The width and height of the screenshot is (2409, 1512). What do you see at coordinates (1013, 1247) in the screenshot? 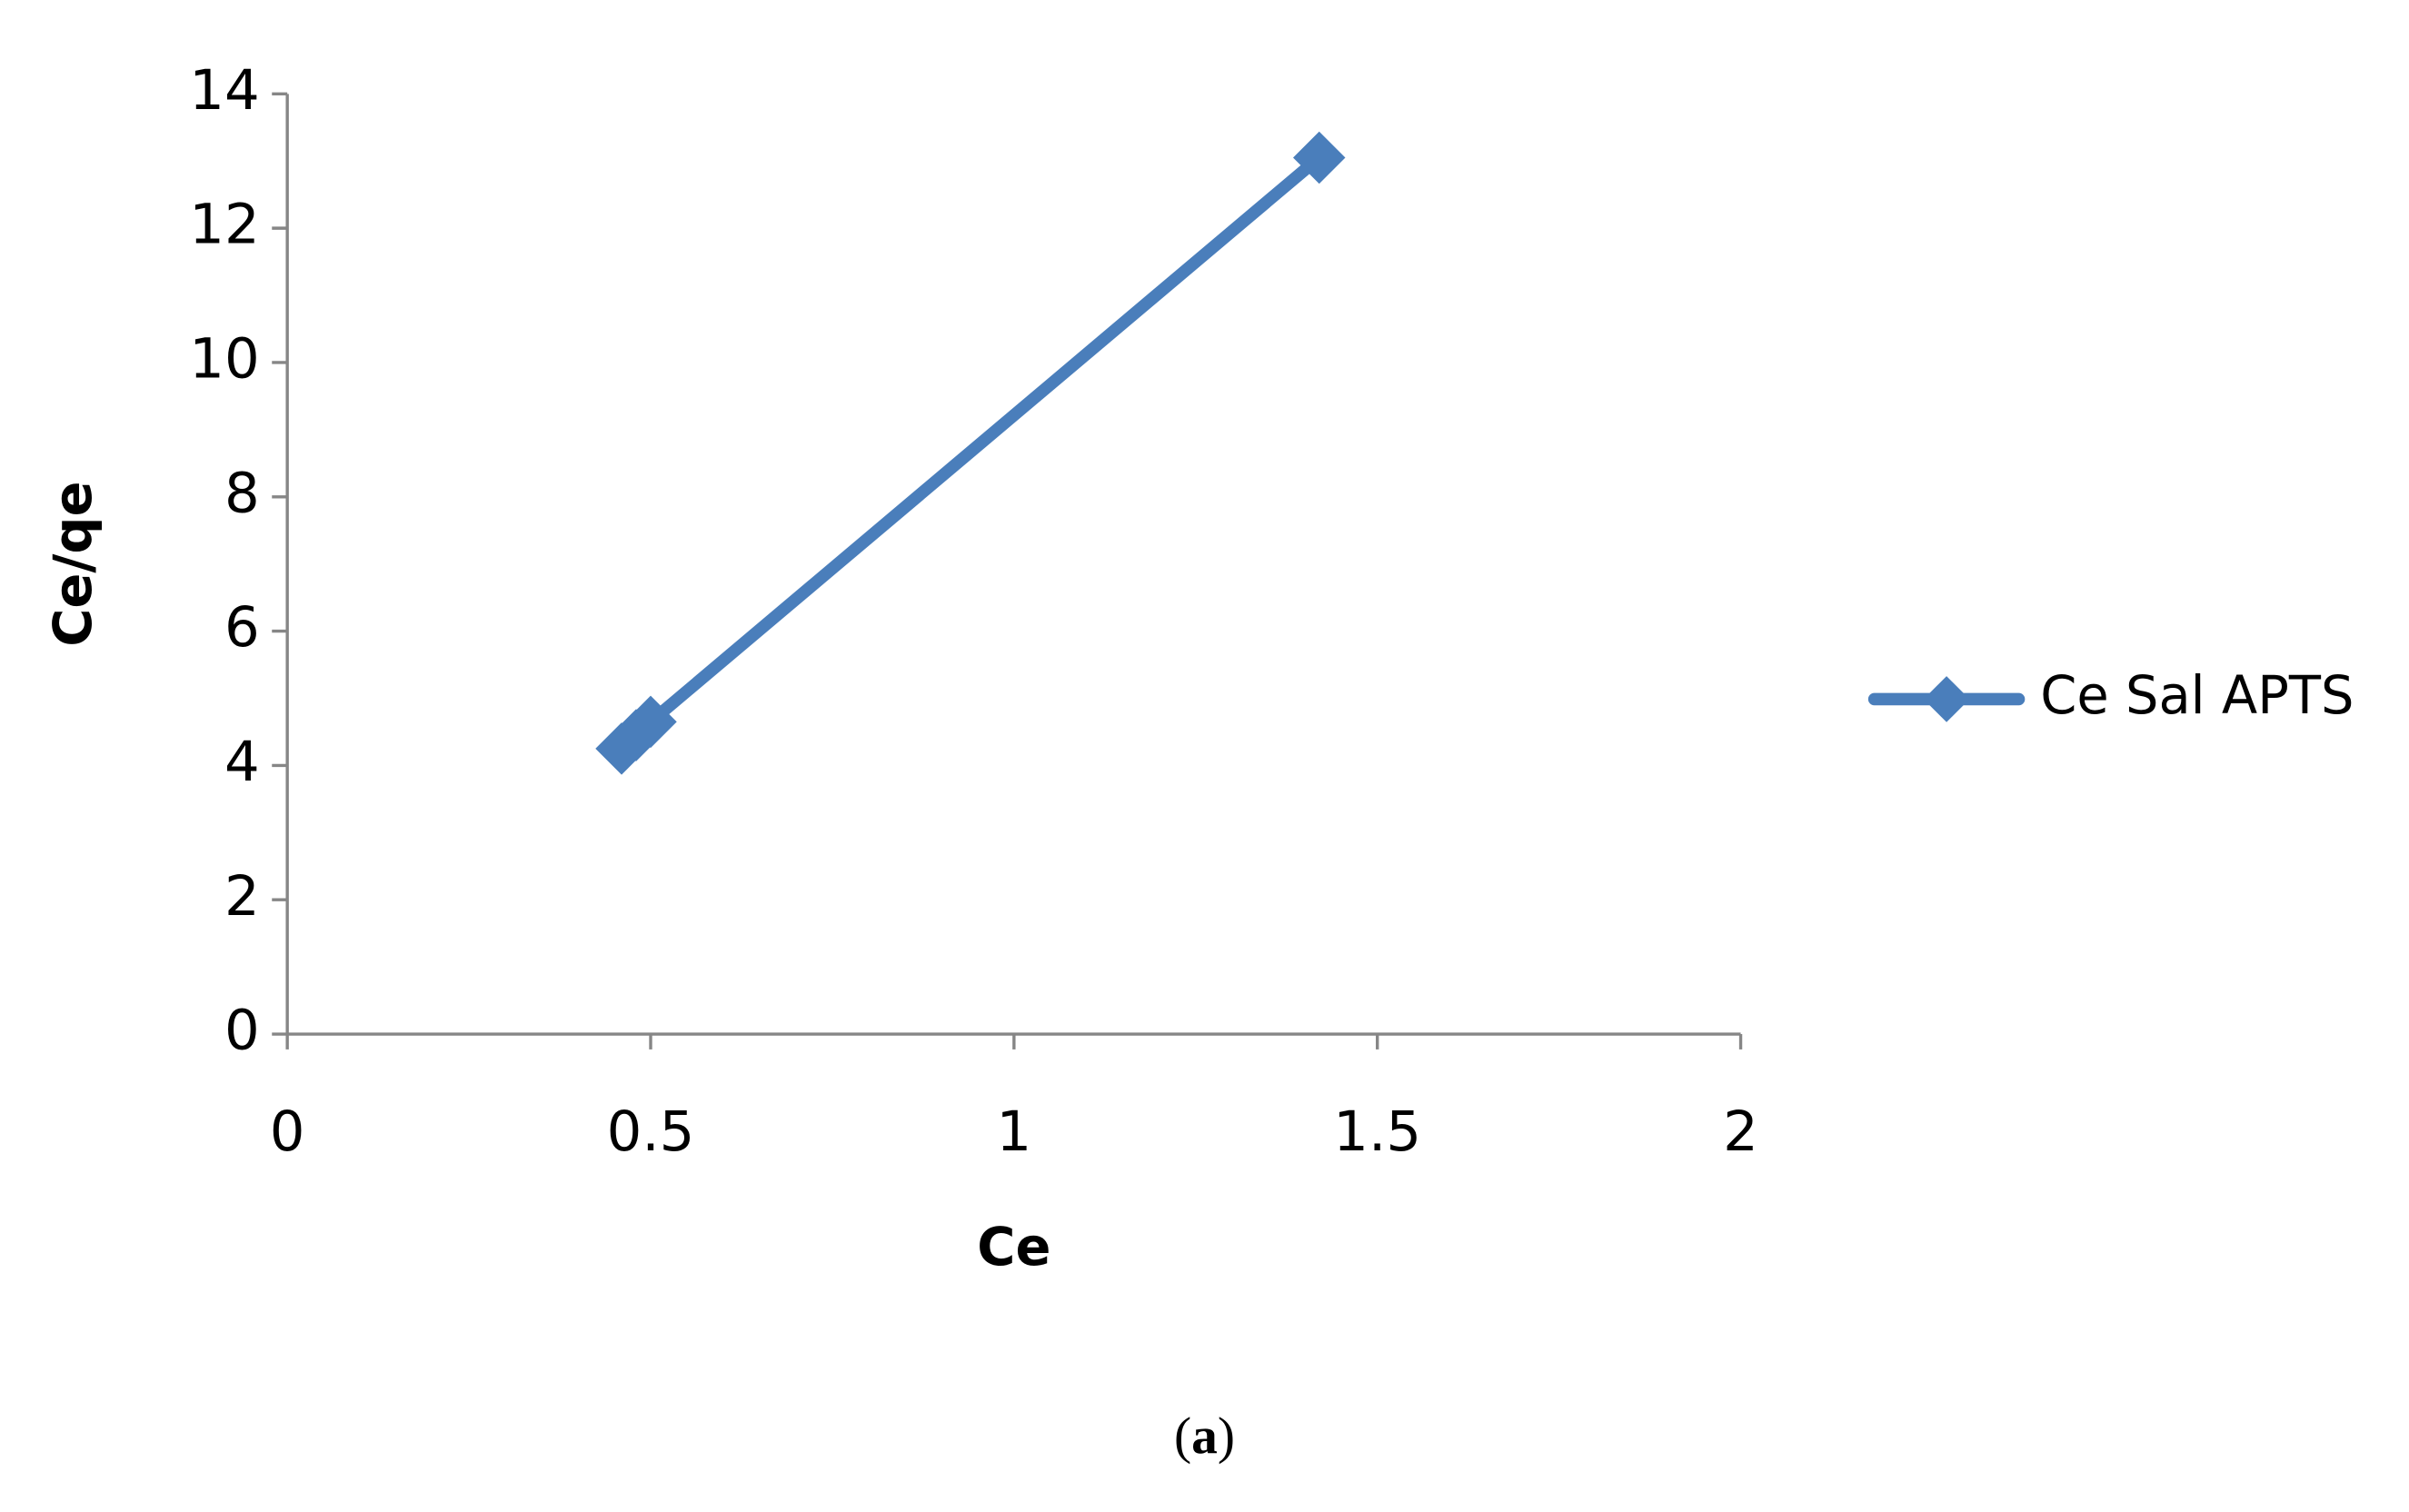
I see `x-axis-title: Ce` at bounding box center [1013, 1247].